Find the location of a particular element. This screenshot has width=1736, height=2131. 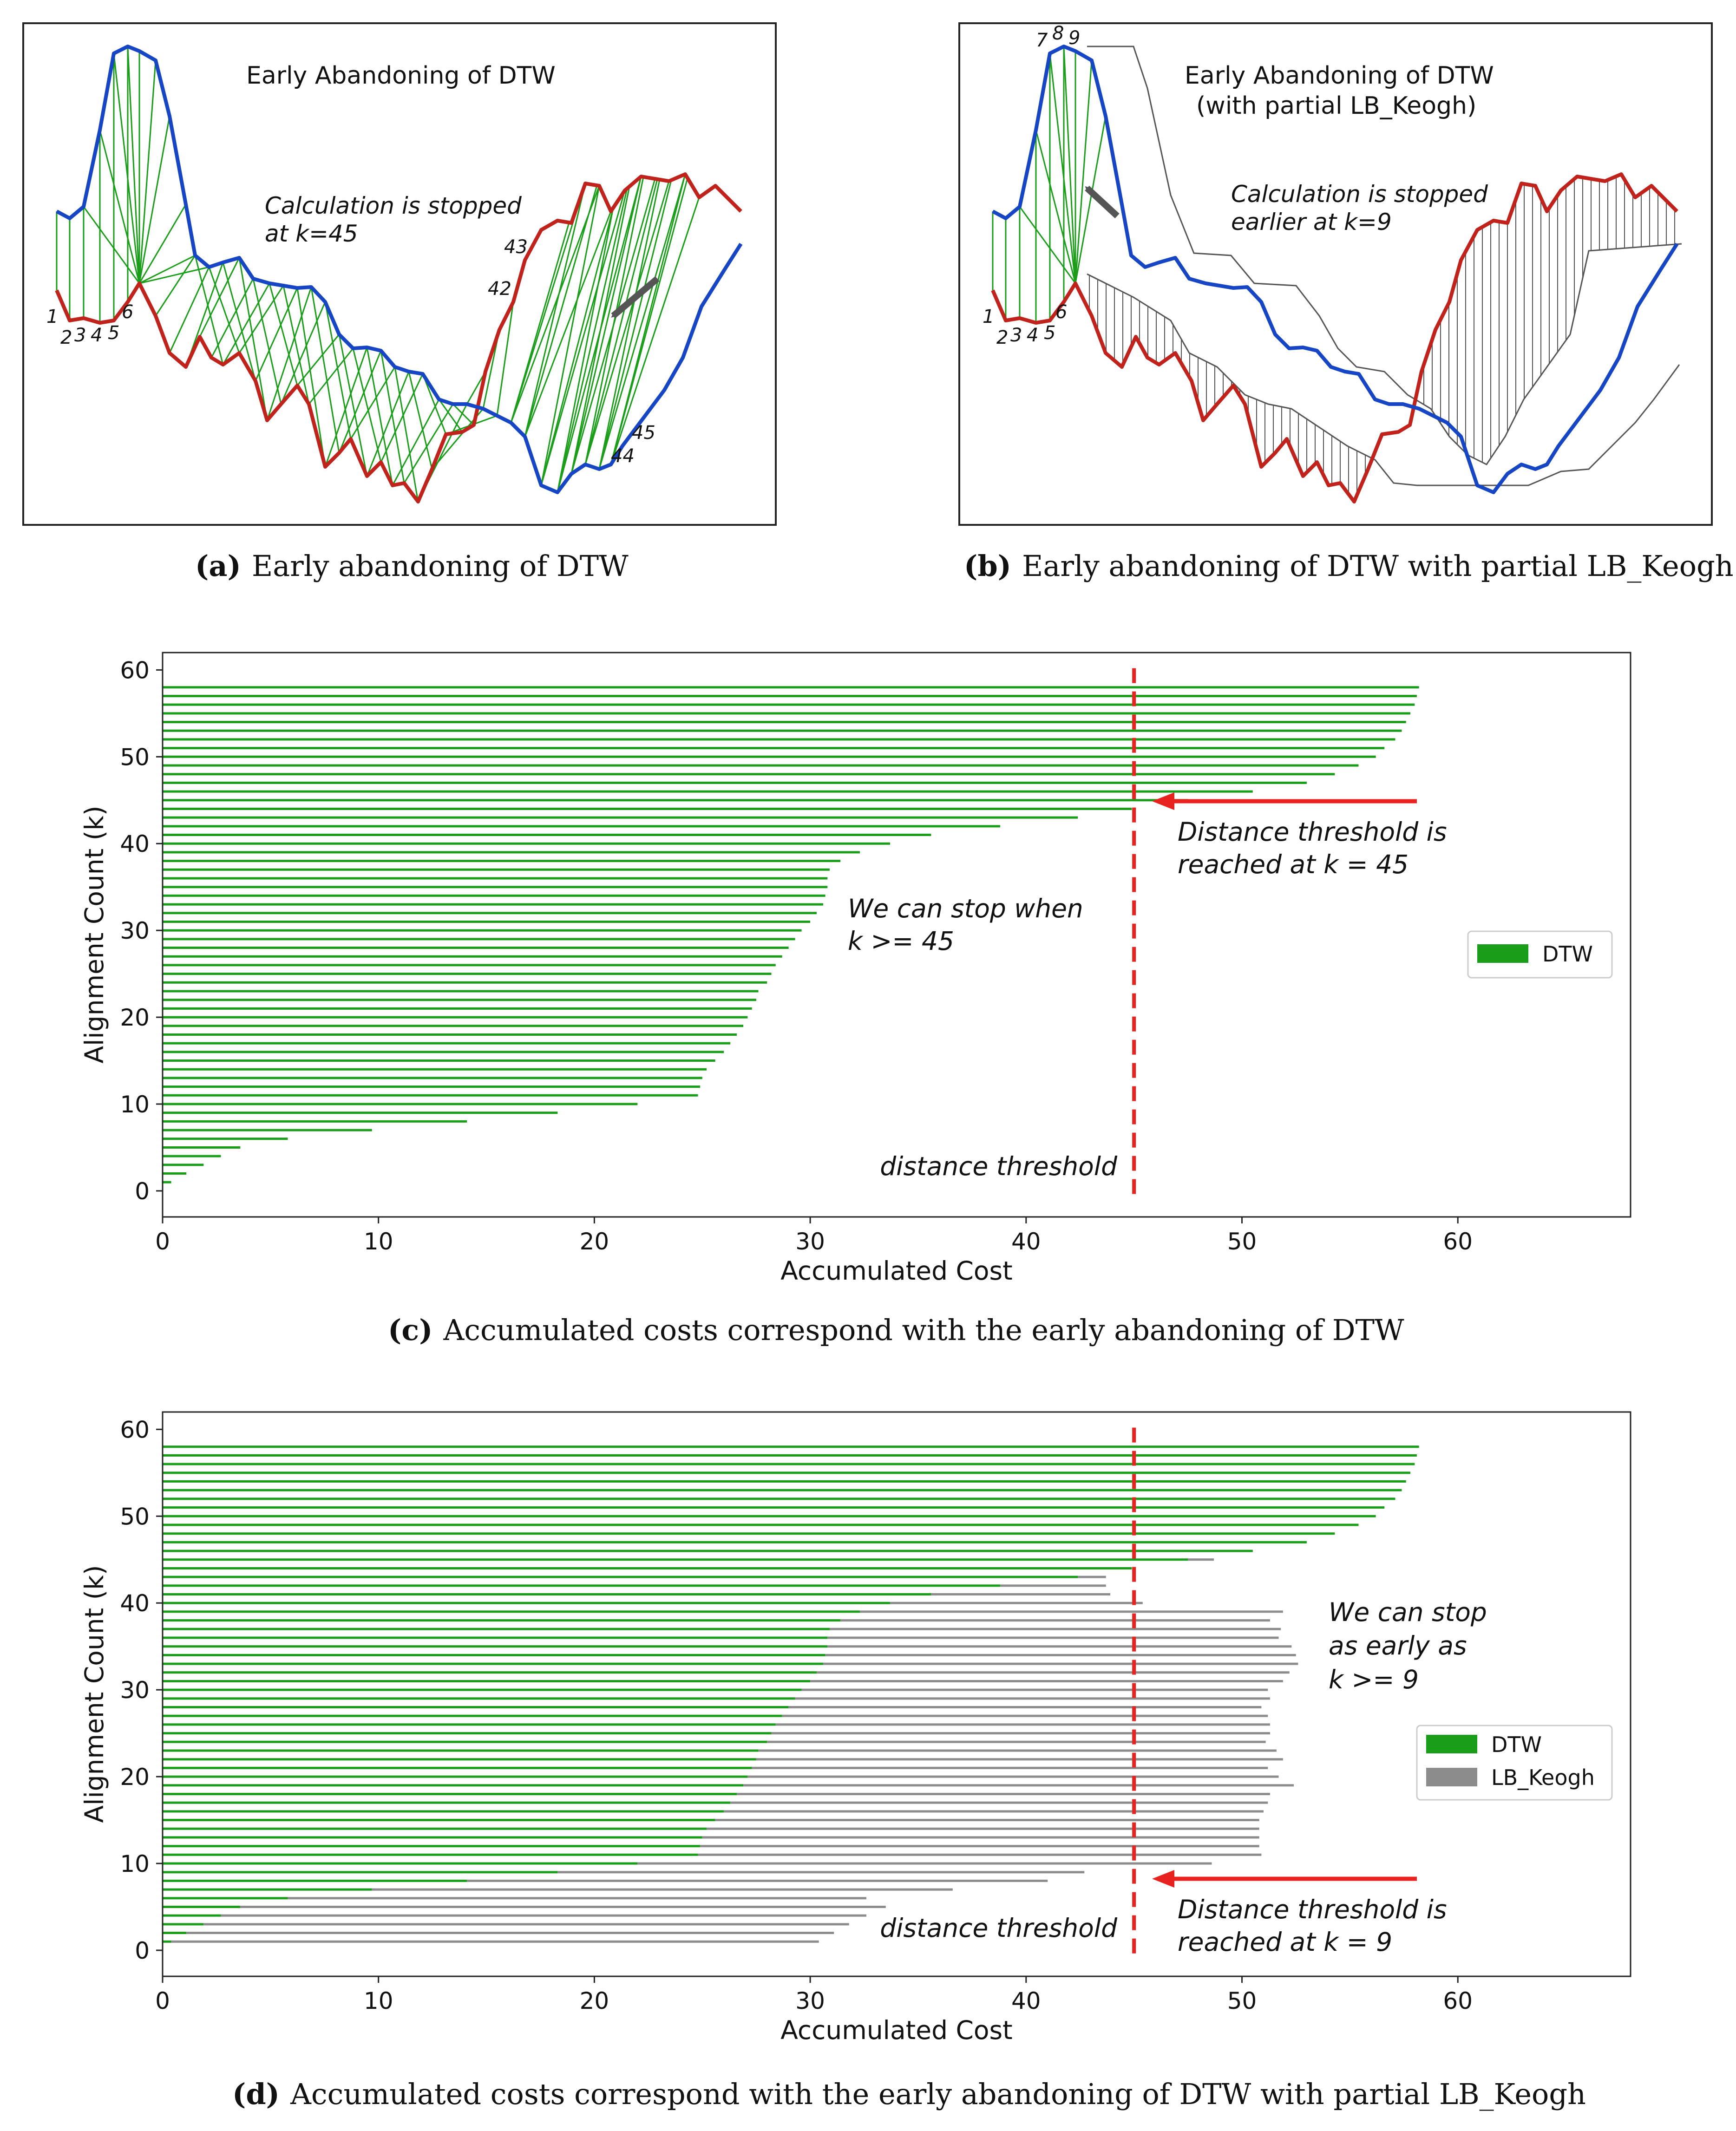

d-xtick-label: 60 is located at coordinates (1458, 2000).